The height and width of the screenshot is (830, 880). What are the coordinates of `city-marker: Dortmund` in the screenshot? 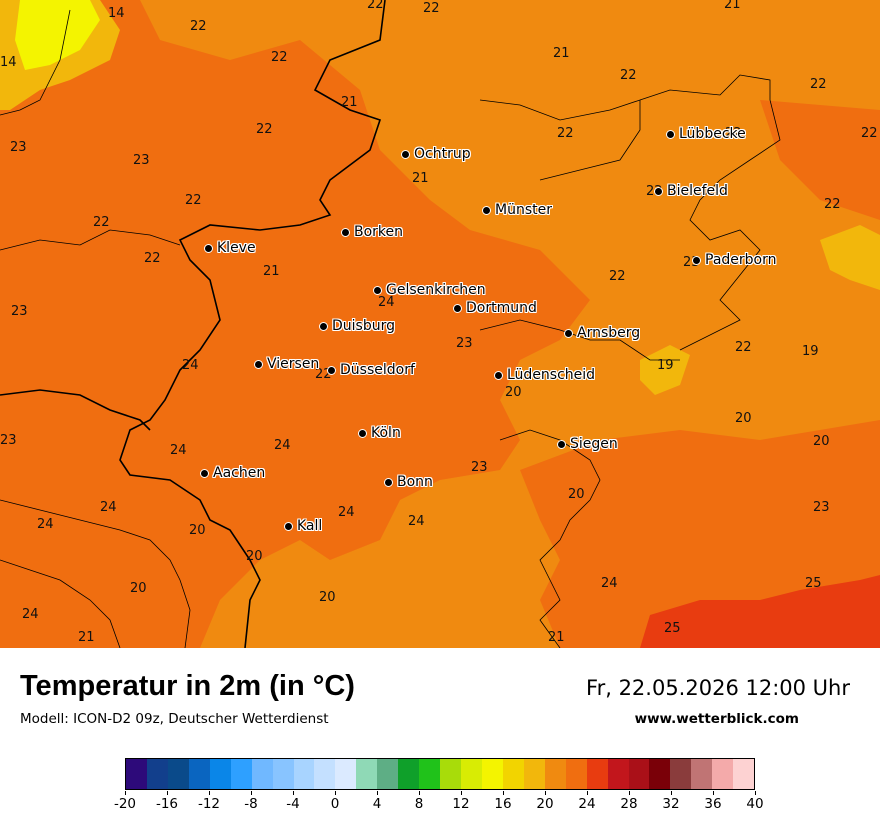 It's located at (495, 308).